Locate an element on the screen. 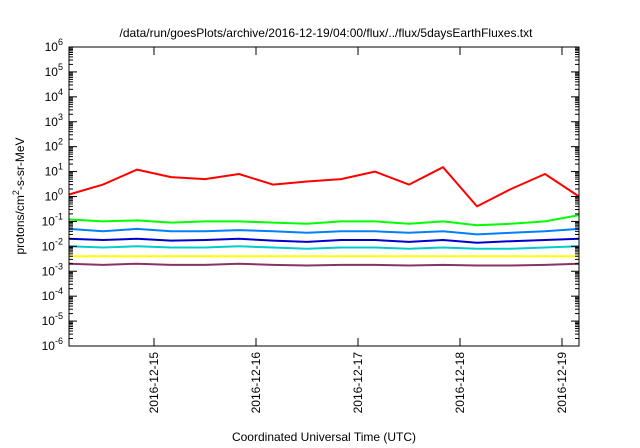 The image size is (640, 448). x-tick-label: 2016-12-16 is located at coordinates (256, 383).